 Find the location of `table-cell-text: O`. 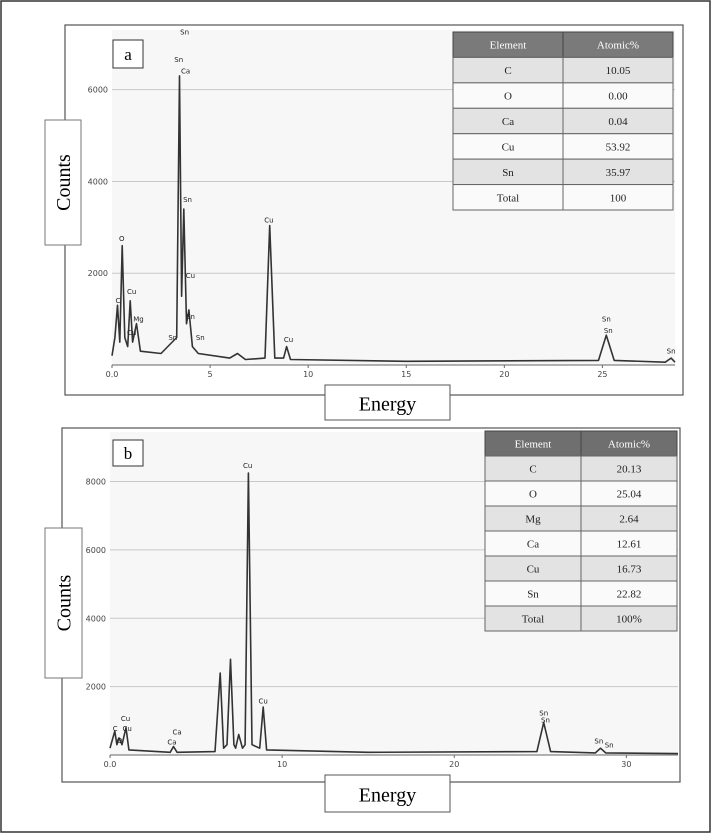

table-cell-text: O is located at coordinates (508, 97).